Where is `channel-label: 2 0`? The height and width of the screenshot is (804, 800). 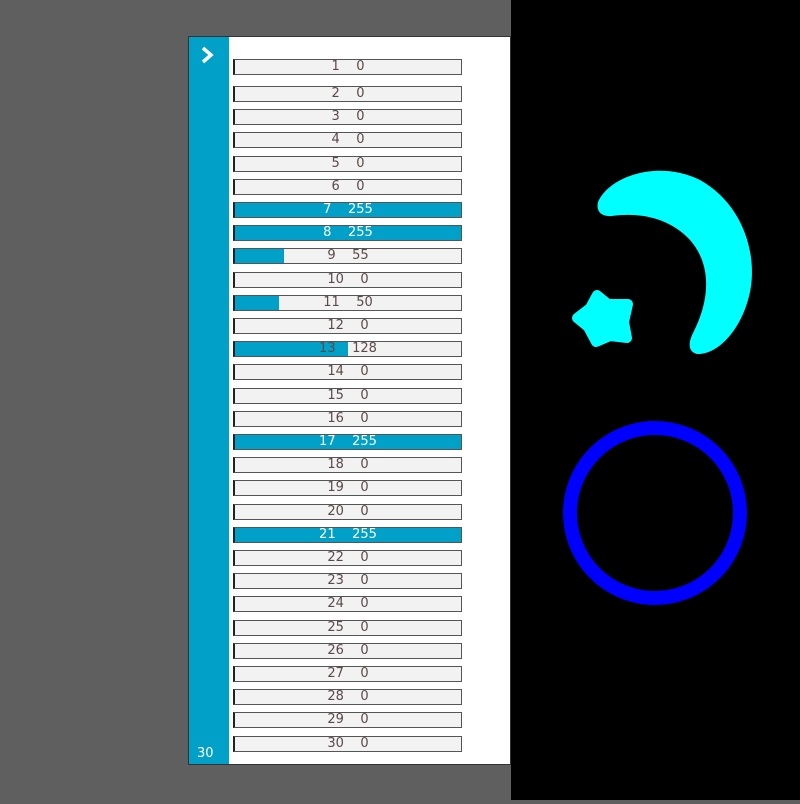 channel-label: 2 0 is located at coordinates (348, 94).